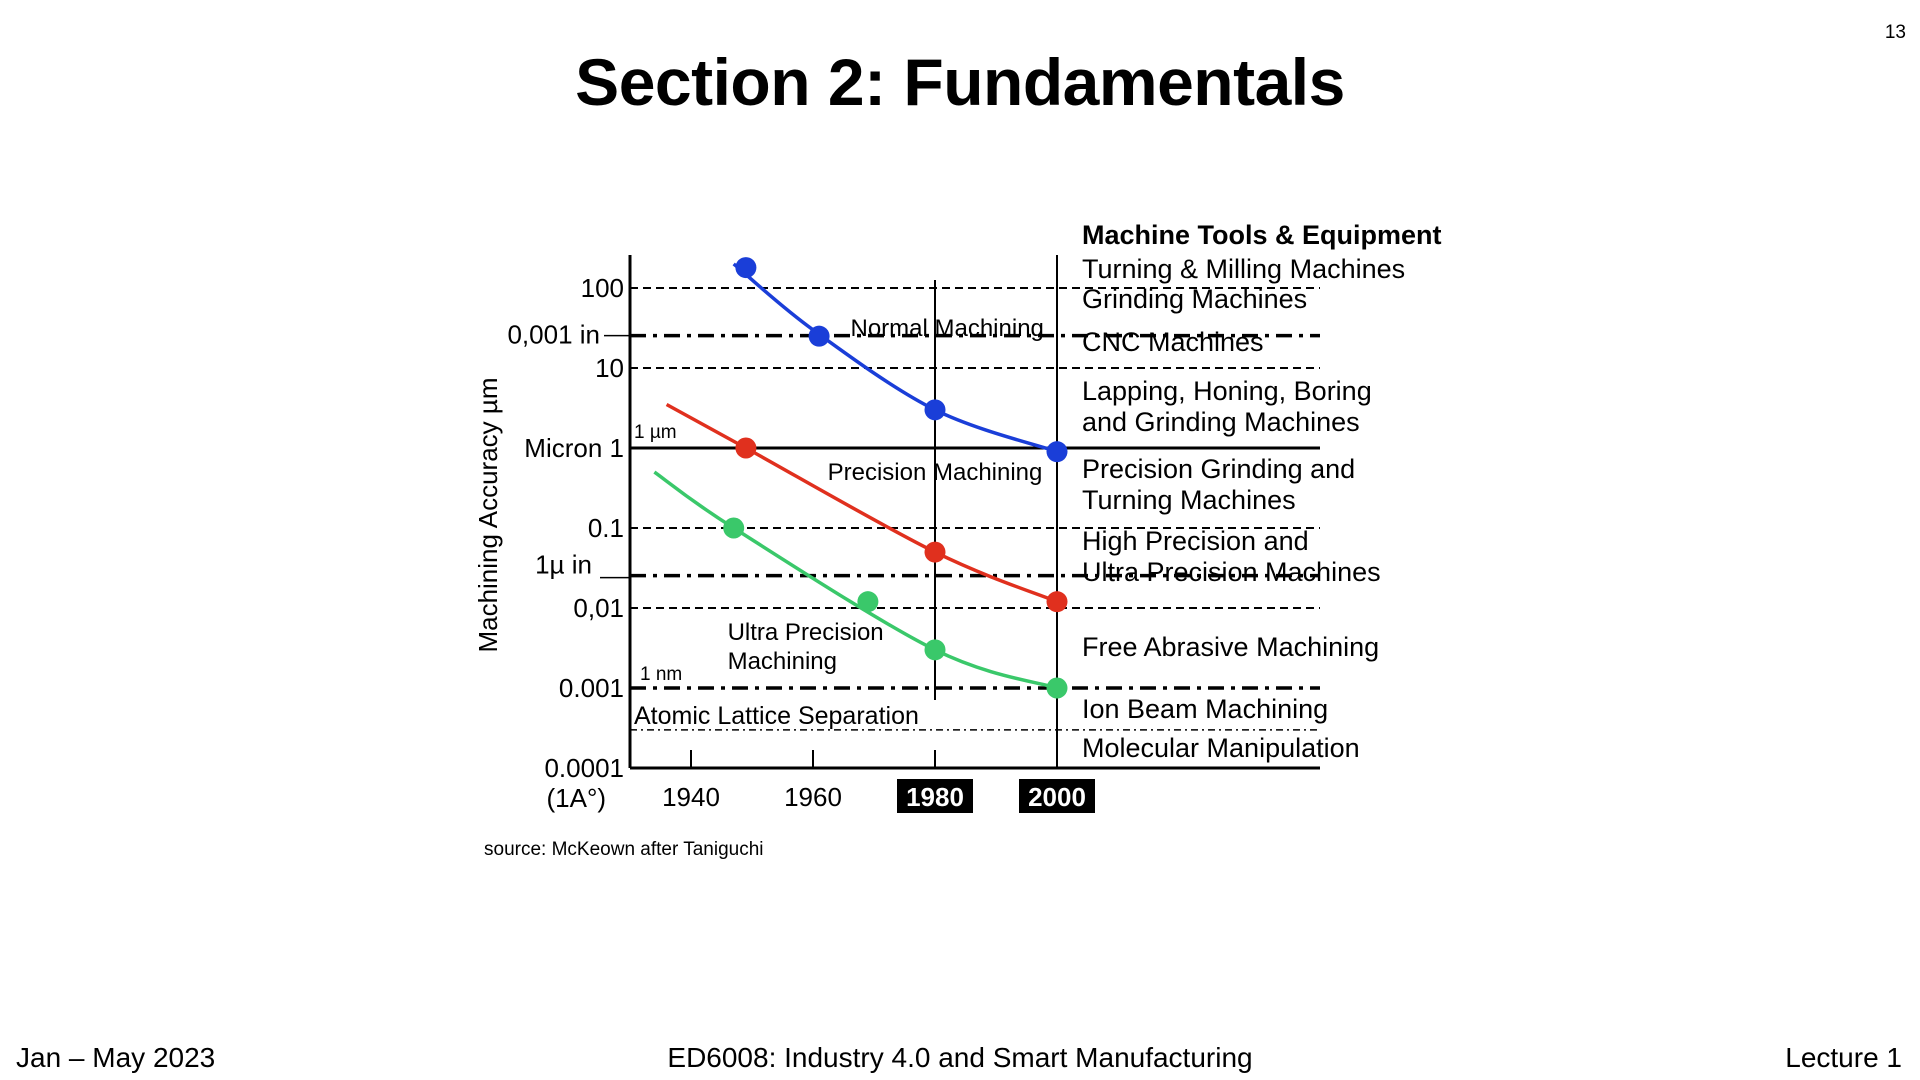  What do you see at coordinates (691, 797) in the screenshot?
I see `x-tick-label: 1940` at bounding box center [691, 797].